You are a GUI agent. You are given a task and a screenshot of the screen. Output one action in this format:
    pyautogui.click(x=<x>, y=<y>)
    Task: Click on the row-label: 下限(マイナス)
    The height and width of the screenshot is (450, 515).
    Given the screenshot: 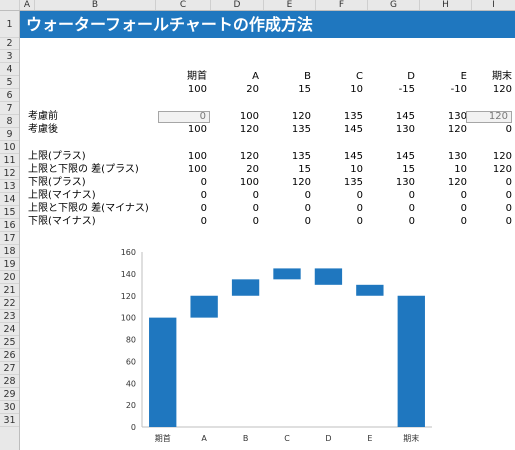 What is the action you would take?
    pyautogui.click(x=62, y=221)
    